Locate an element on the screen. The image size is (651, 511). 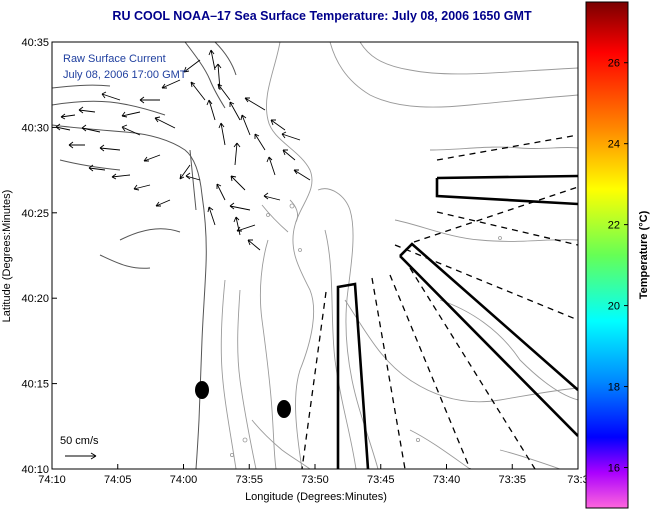
x-tick-label: 73:45 is located at coordinates (381, 480).